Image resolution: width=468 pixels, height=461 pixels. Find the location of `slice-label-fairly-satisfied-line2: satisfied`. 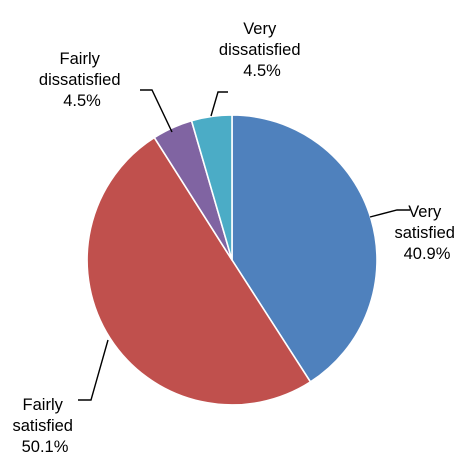

slice-label-fairly-satisfied-line2: satisfied is located at coordinates (42, 426).